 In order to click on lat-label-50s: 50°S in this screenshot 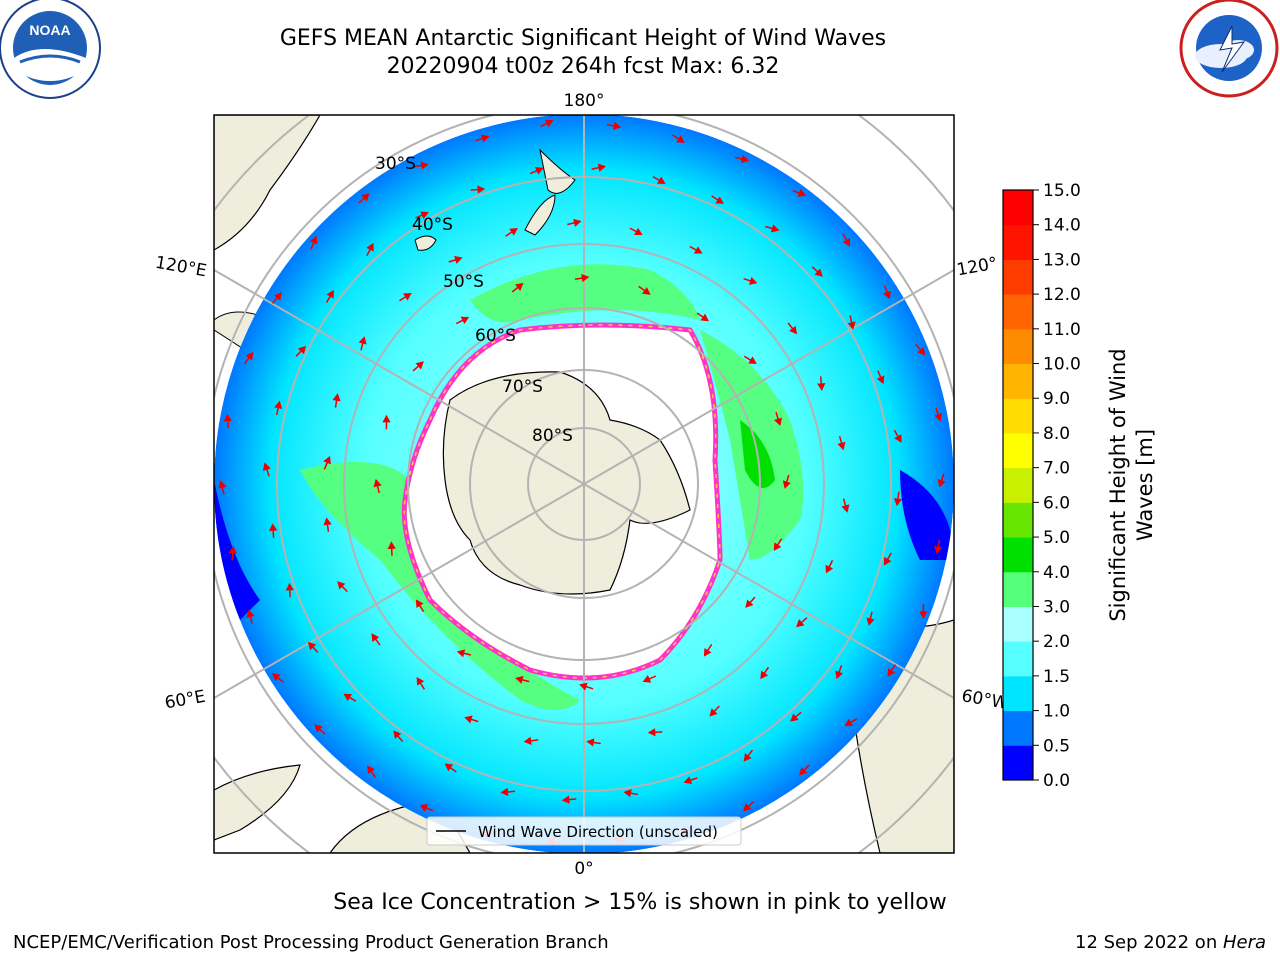, I will do `click(463, 282)`.